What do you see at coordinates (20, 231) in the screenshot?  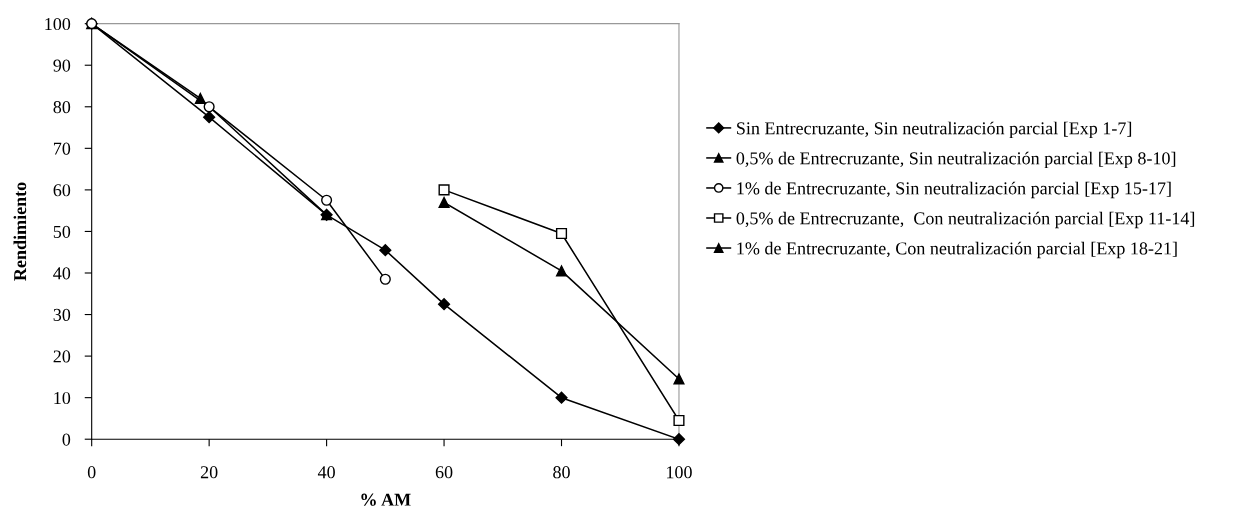 I see `y-axis-title: Rendimiento` at bounding box center [20, 231].